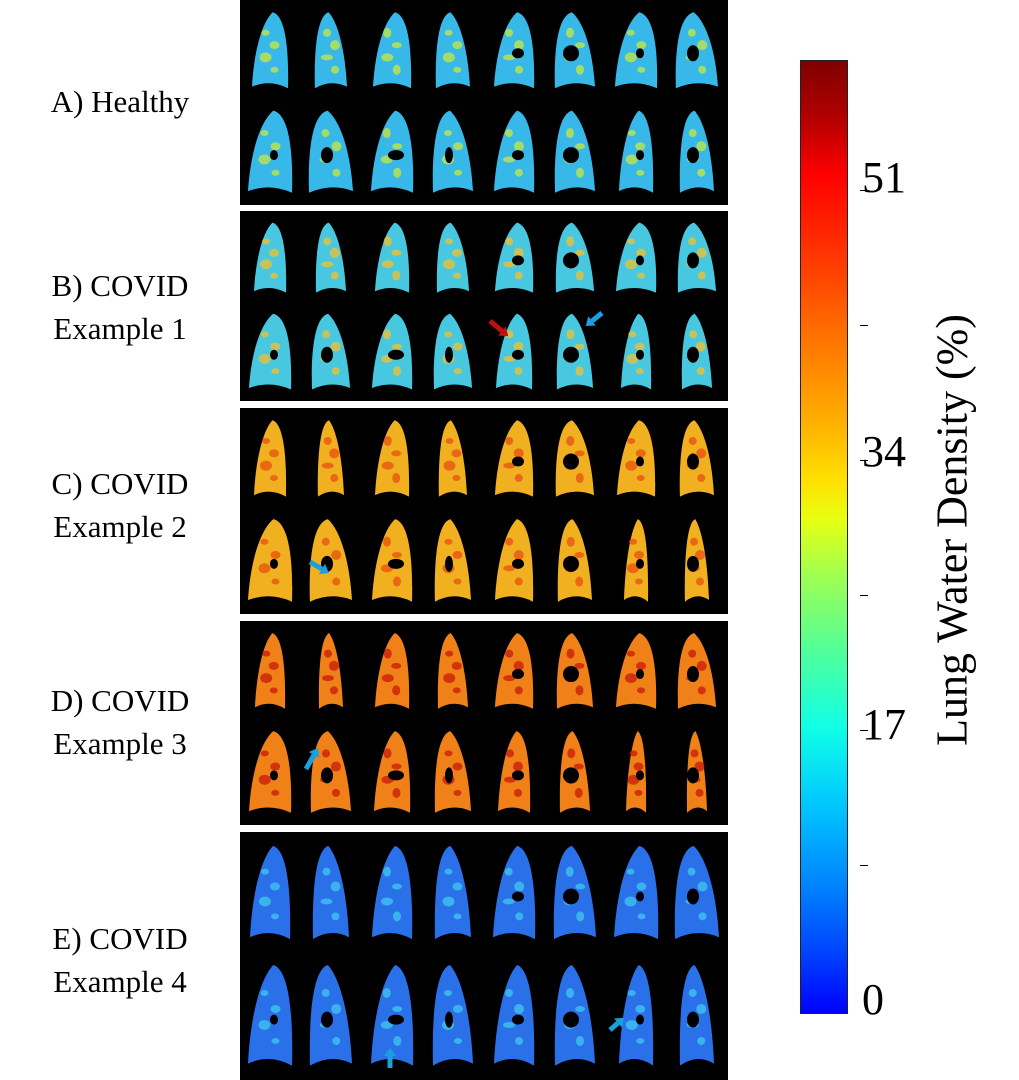  What do you see at coordinates (824, 537) in the screenshot?
I see `colorbar` at bounding box center [824, 537].